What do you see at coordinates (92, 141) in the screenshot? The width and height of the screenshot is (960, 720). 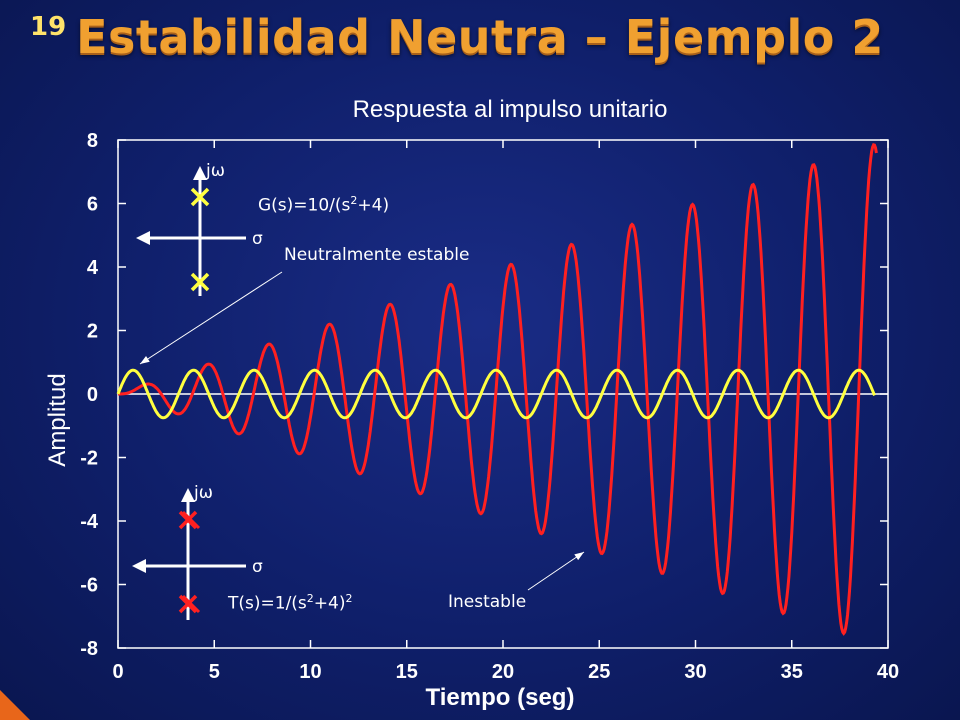 I see `y-tick-label: 8` at bounding box center [92, 141].